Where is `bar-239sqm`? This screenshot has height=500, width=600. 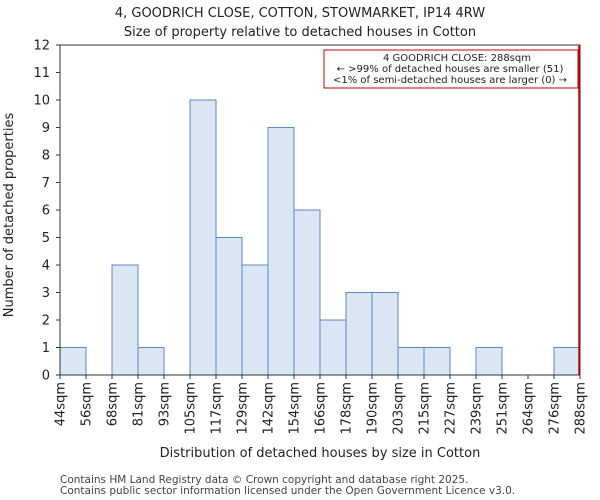
bar-239sqm is located at coordinates (489, 361).